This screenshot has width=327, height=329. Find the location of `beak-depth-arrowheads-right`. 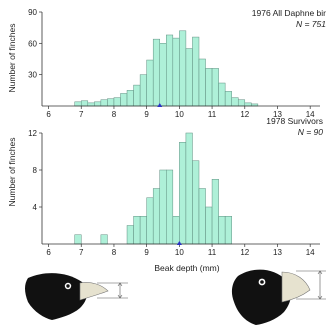

beak-depth-arrowheads-right is located at coordinates (320, 285).